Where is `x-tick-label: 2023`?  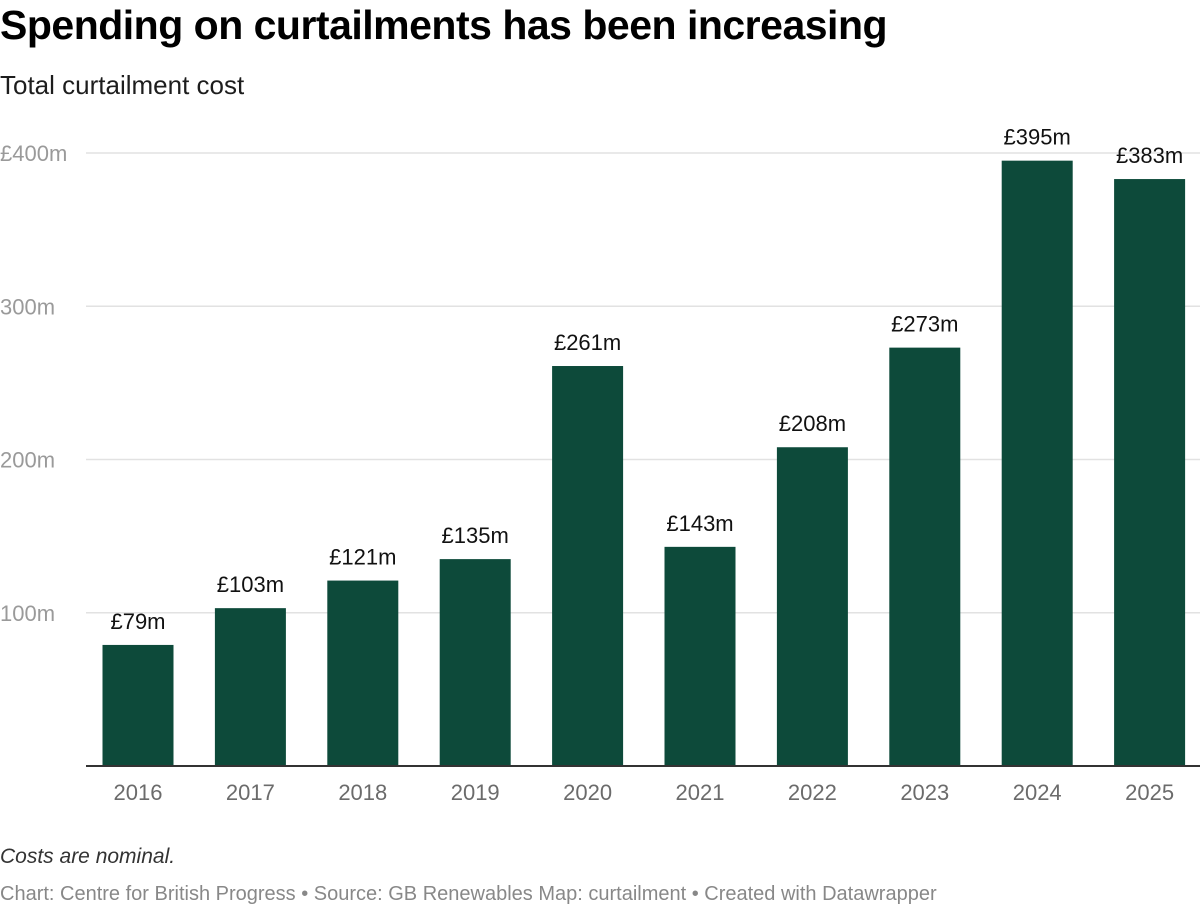
x-tick-label: 2023 is located at coordinates (924, 792).